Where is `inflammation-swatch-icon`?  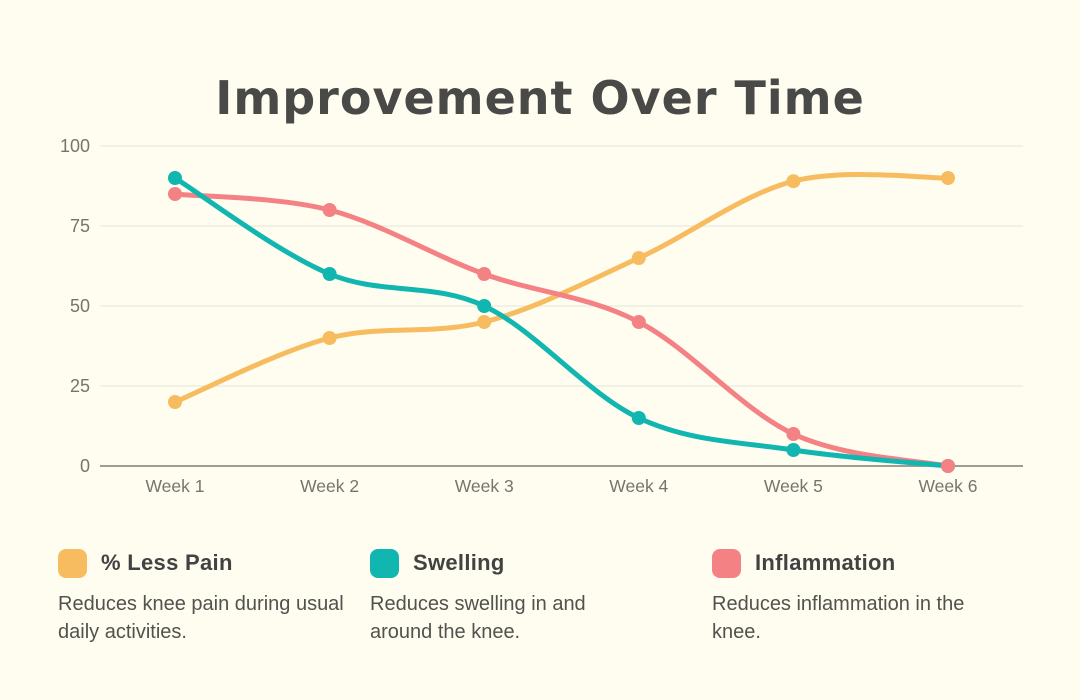
inflammation-swatch-icon is located at coordinates (726, 563).